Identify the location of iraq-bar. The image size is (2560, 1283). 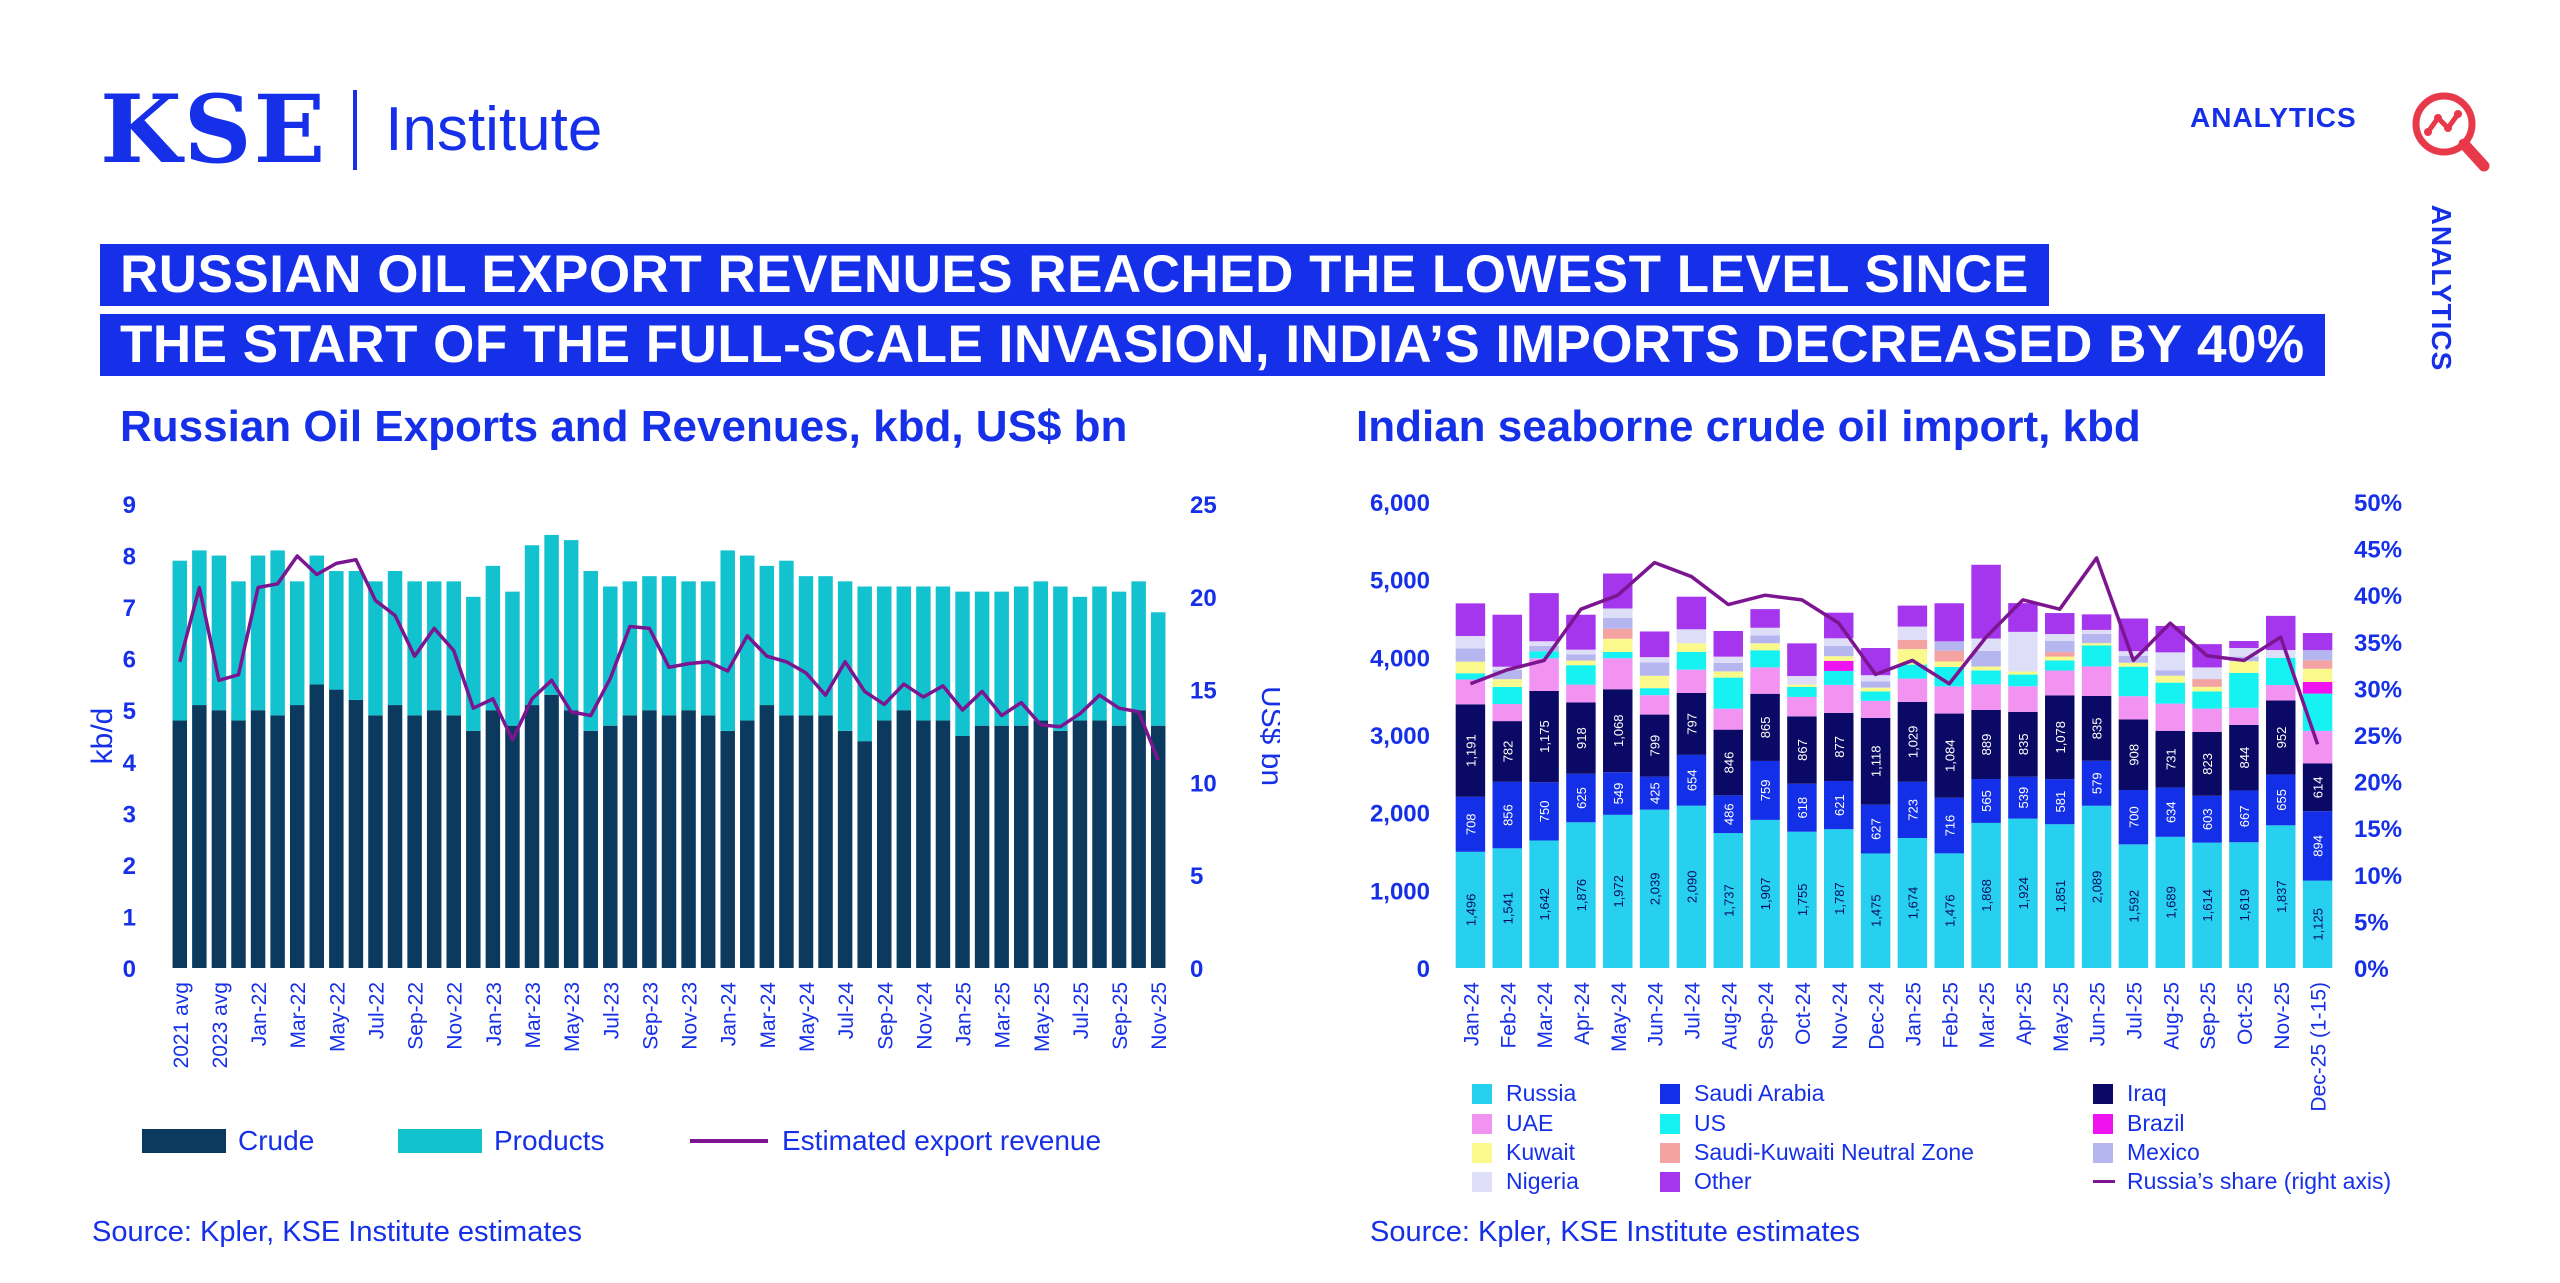
(2281, 737).